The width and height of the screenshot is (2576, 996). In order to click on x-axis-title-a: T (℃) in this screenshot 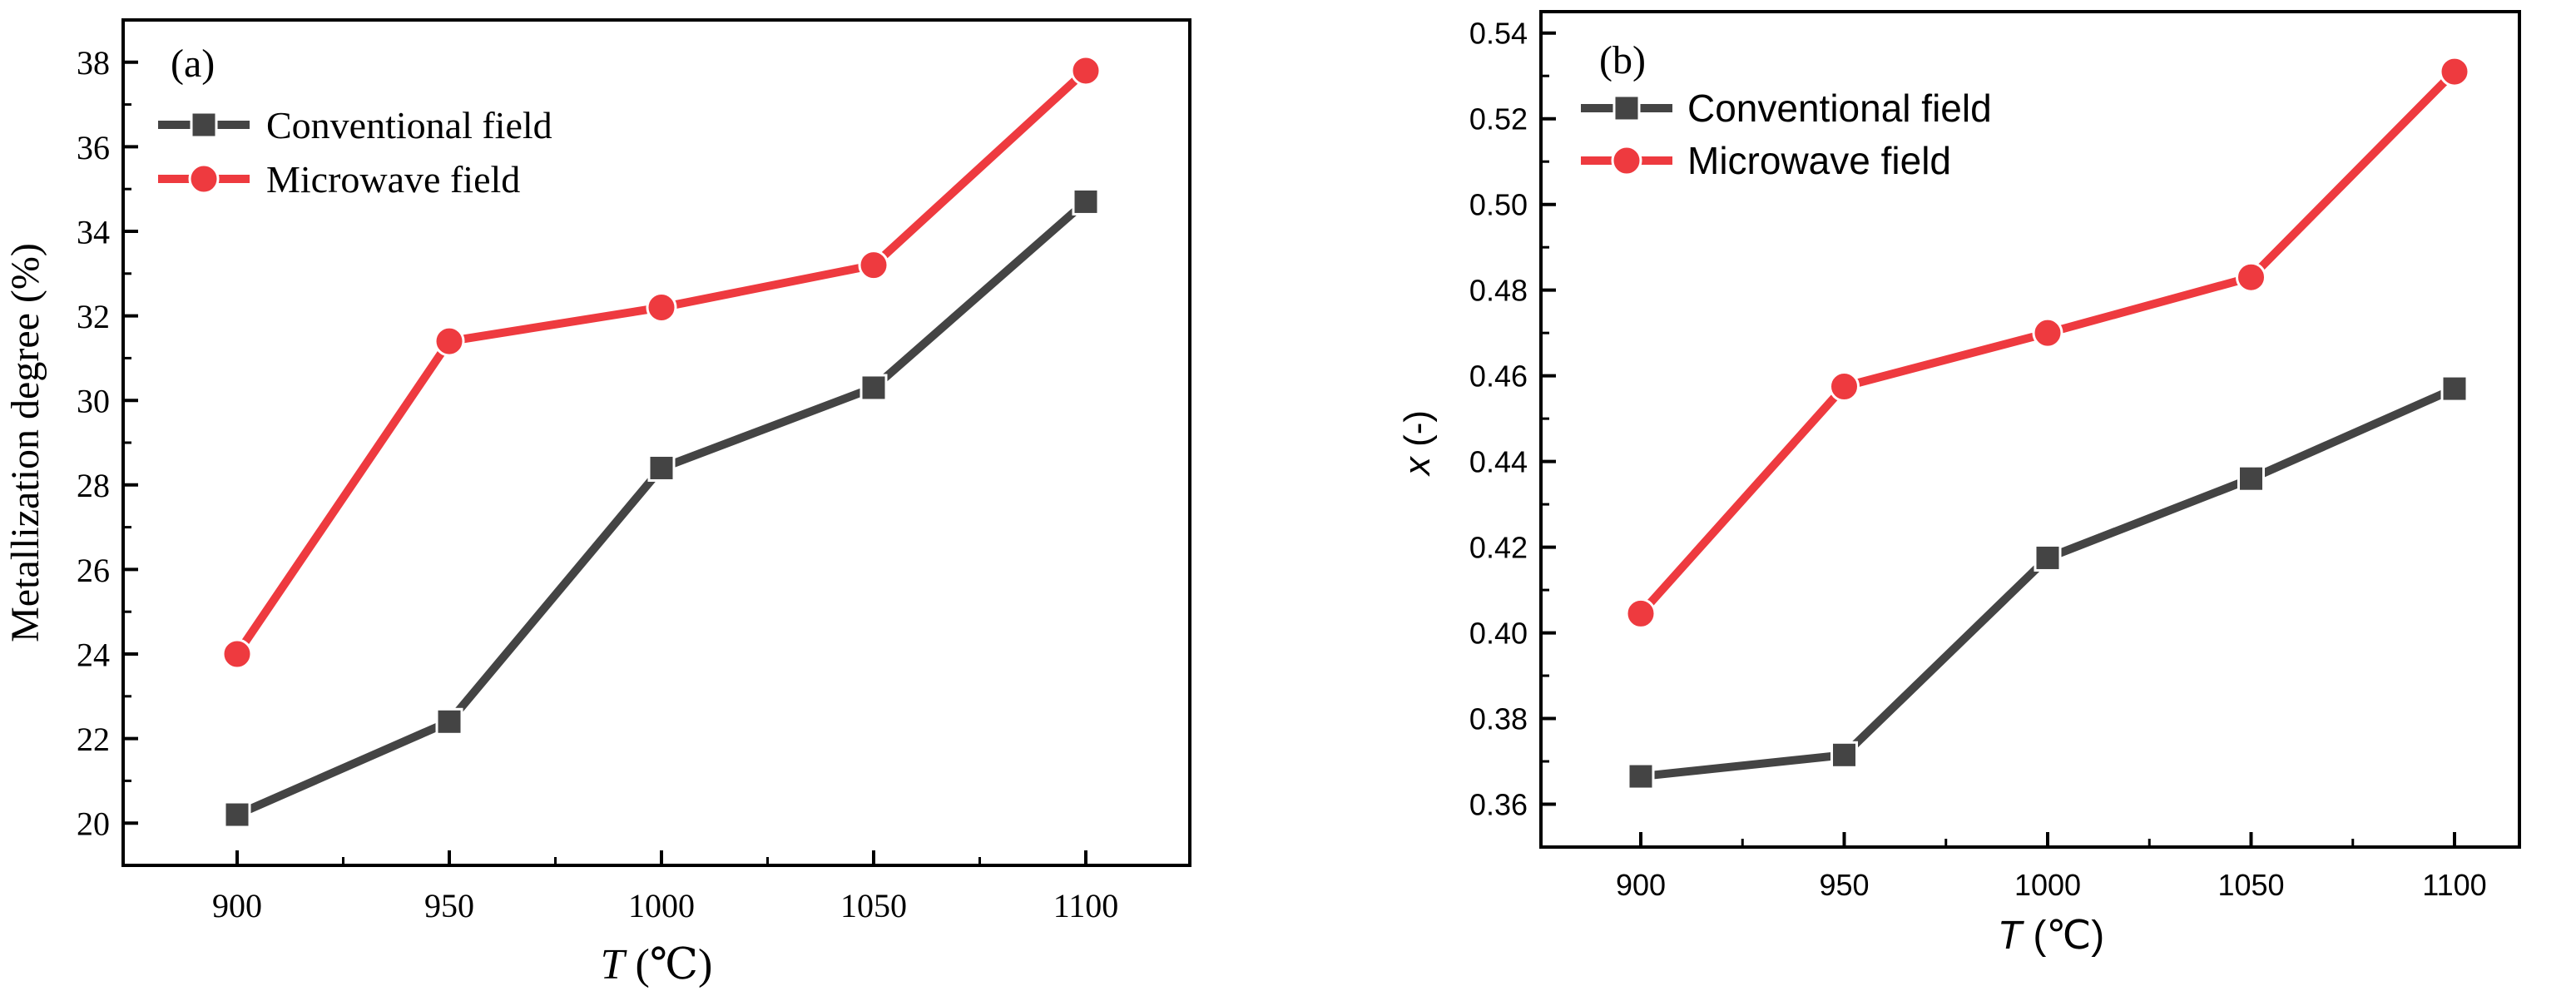, I will do `click(657, 965)`.